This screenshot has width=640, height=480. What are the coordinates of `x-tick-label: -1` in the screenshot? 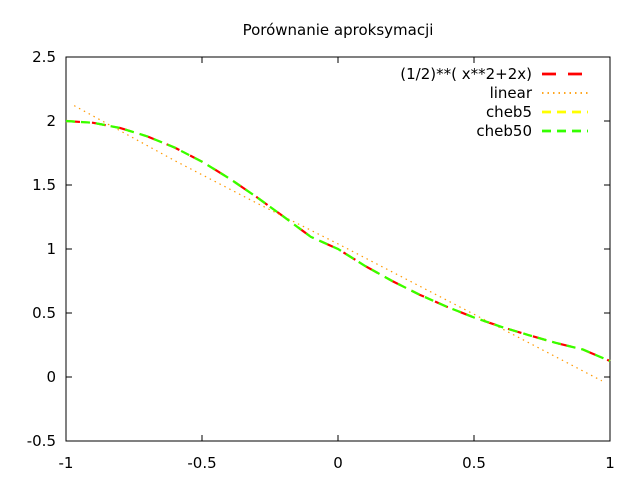 It's located at (66, 463).